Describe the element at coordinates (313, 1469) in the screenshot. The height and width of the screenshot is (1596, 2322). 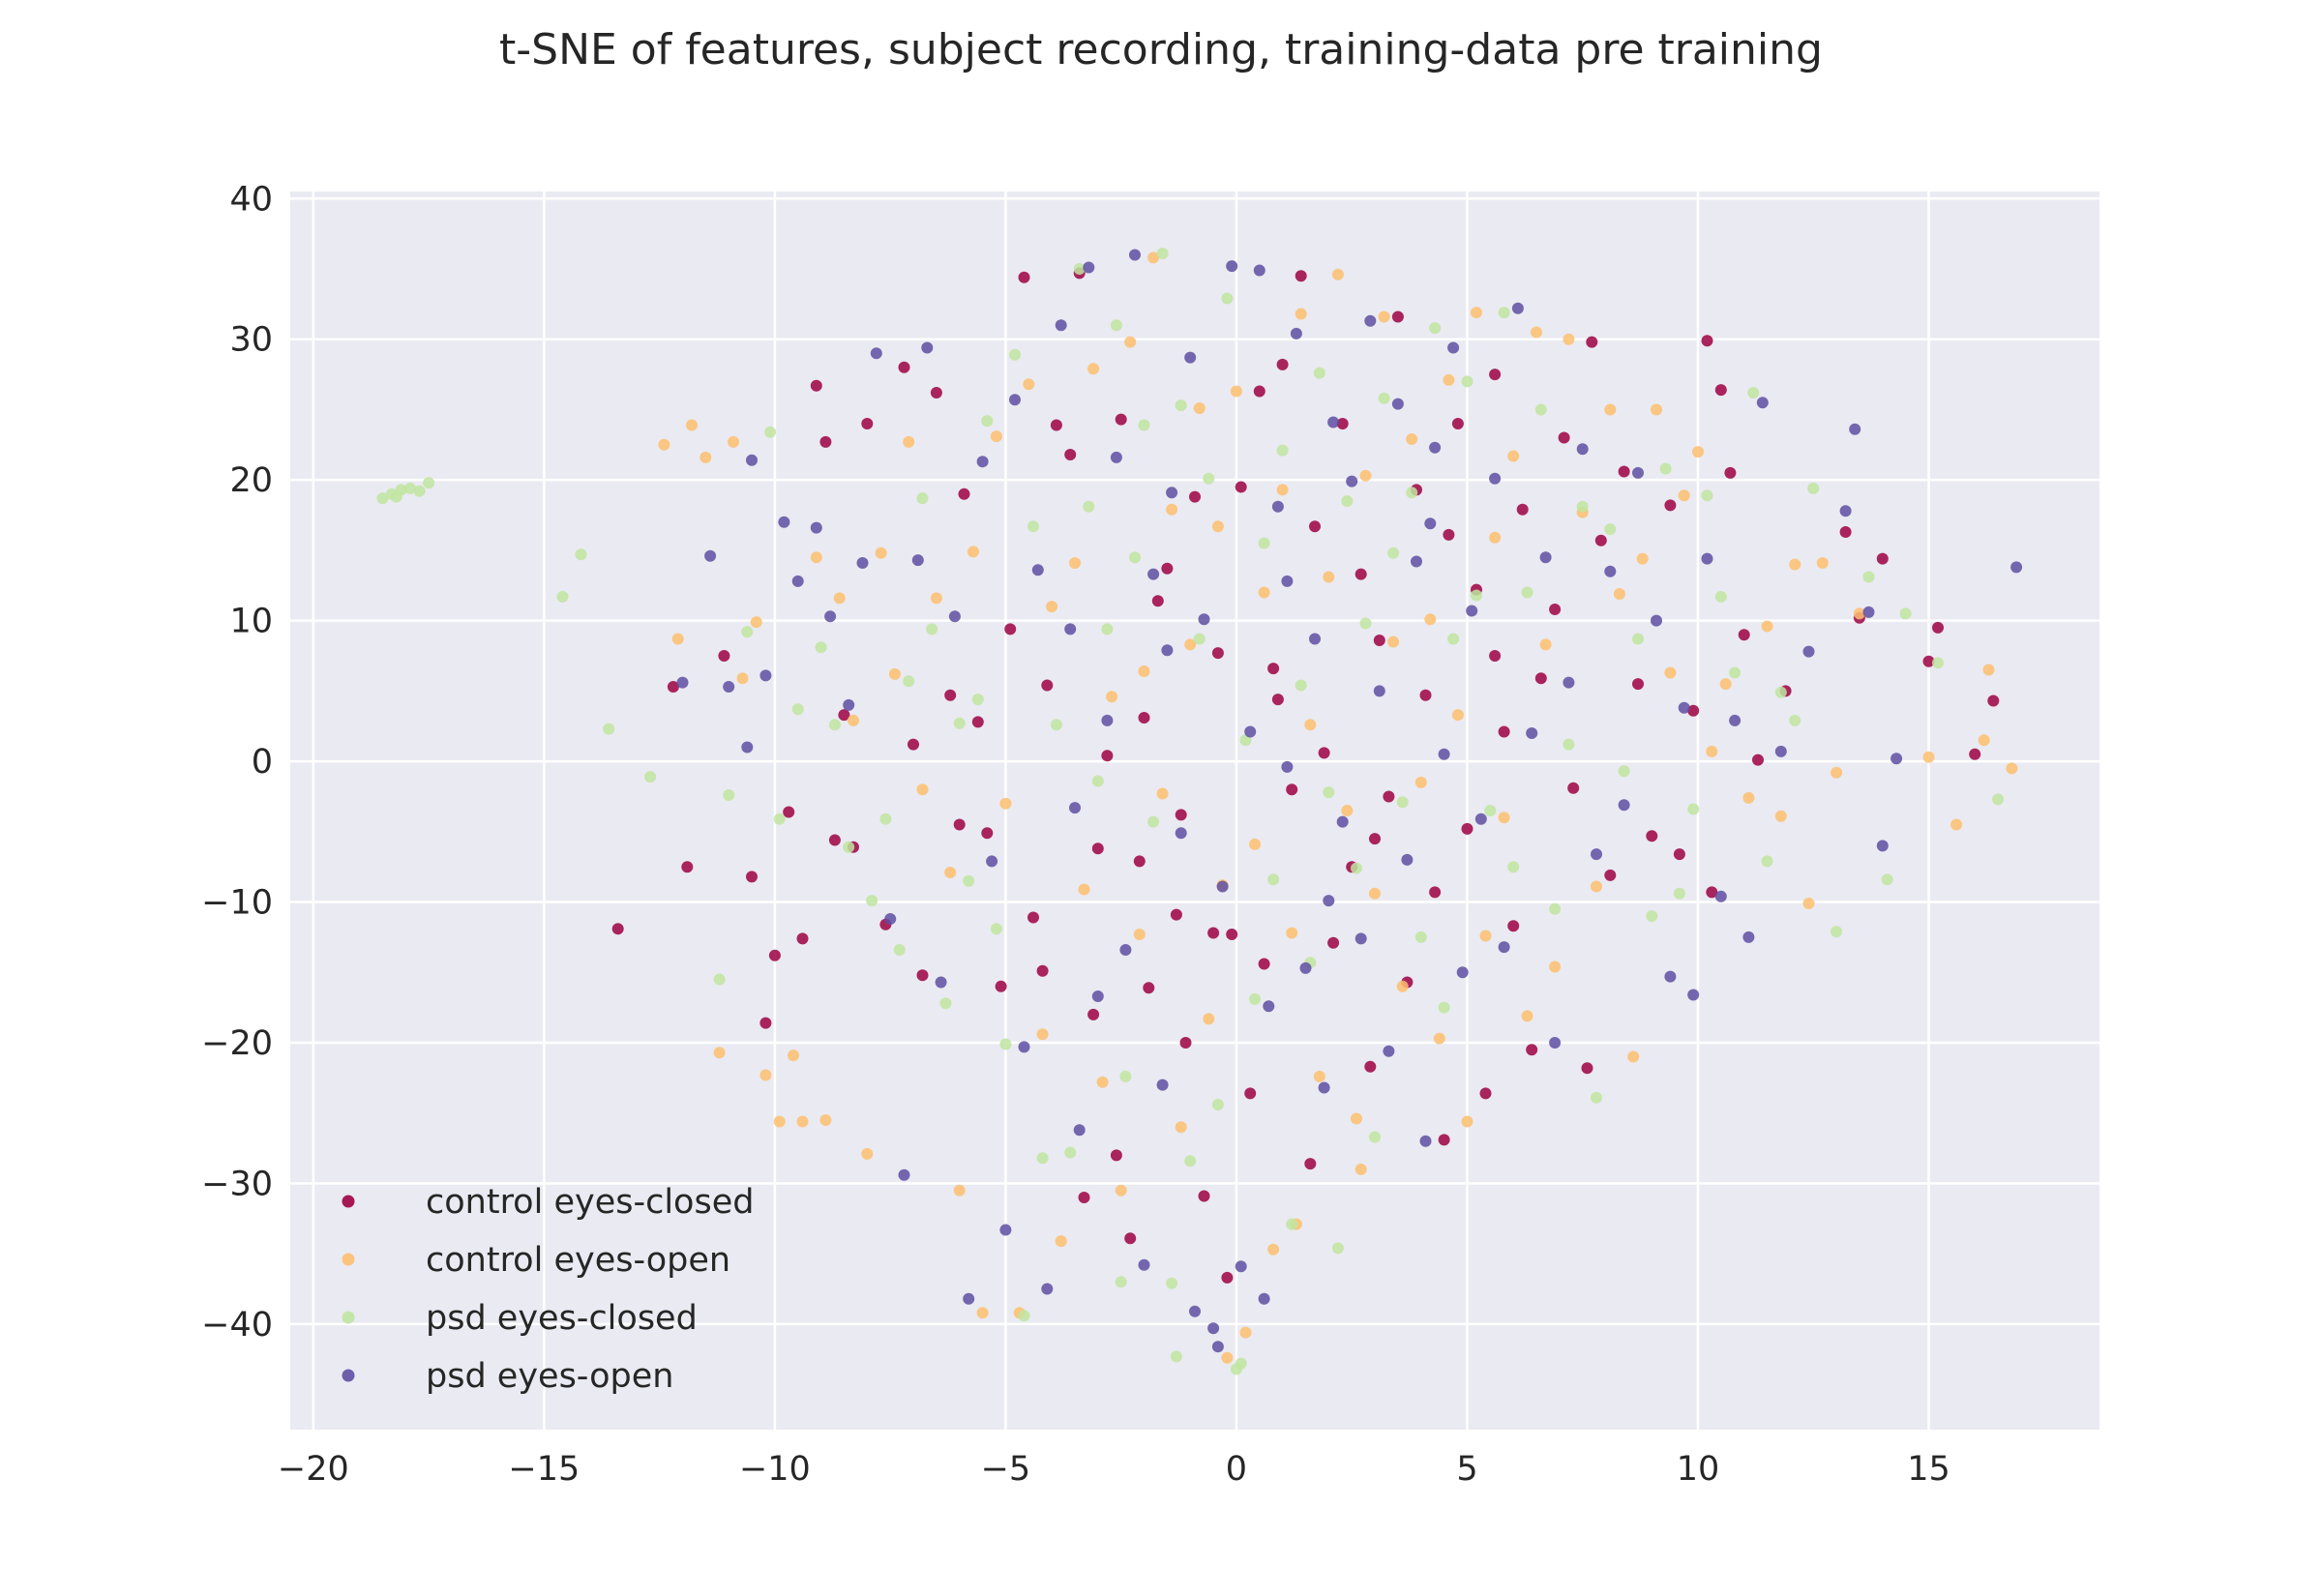
I see `x-tick-label: −20` at that location.